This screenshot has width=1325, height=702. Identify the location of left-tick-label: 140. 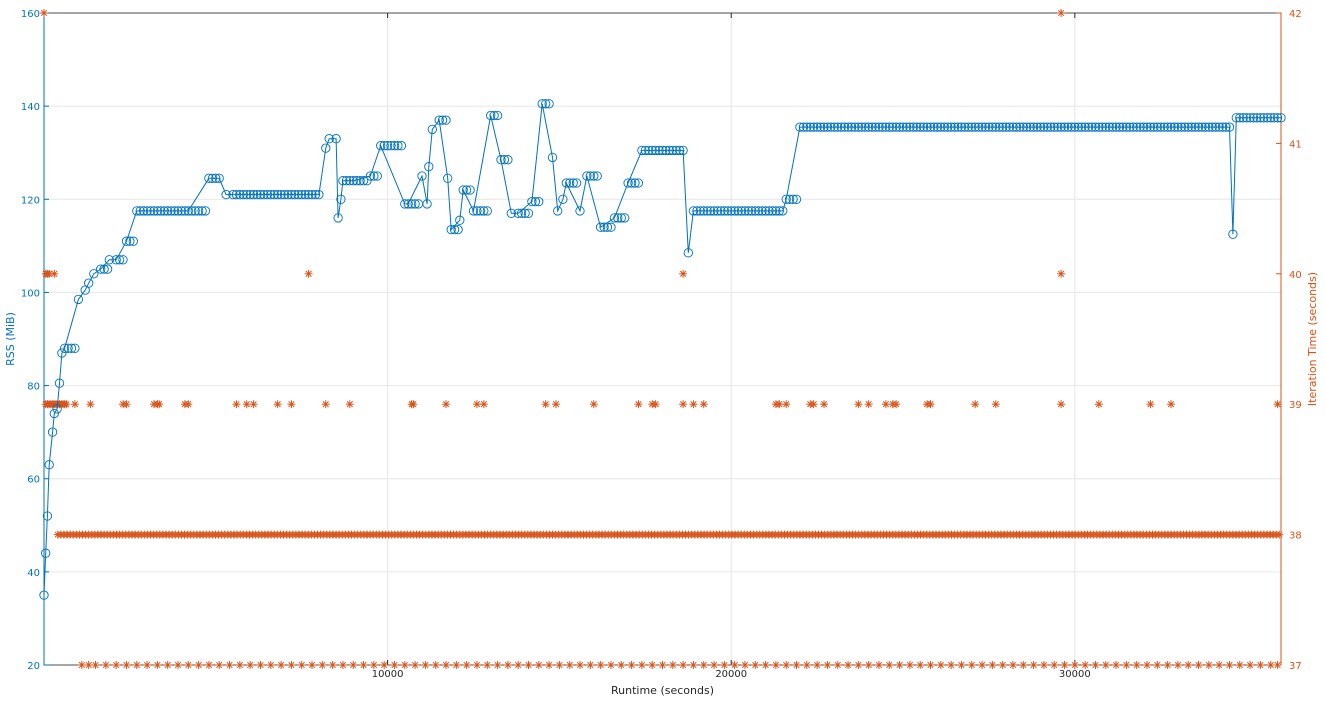
(30, 107).